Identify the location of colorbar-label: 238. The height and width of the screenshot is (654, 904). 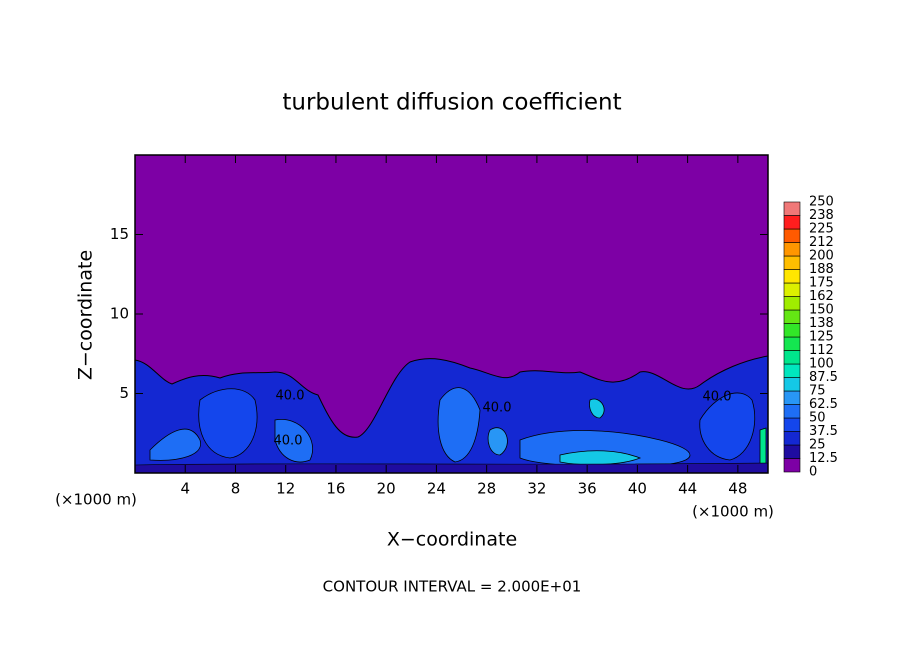
(821, 215).